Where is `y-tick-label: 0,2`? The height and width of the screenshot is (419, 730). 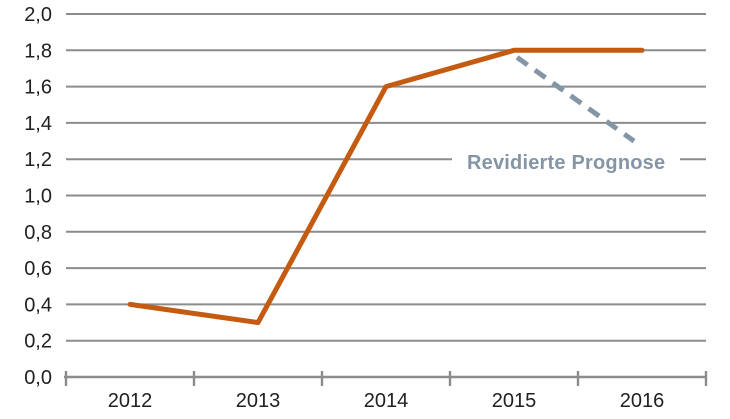 y-tick-label: 0,2 is located at coordinates (38, 342).